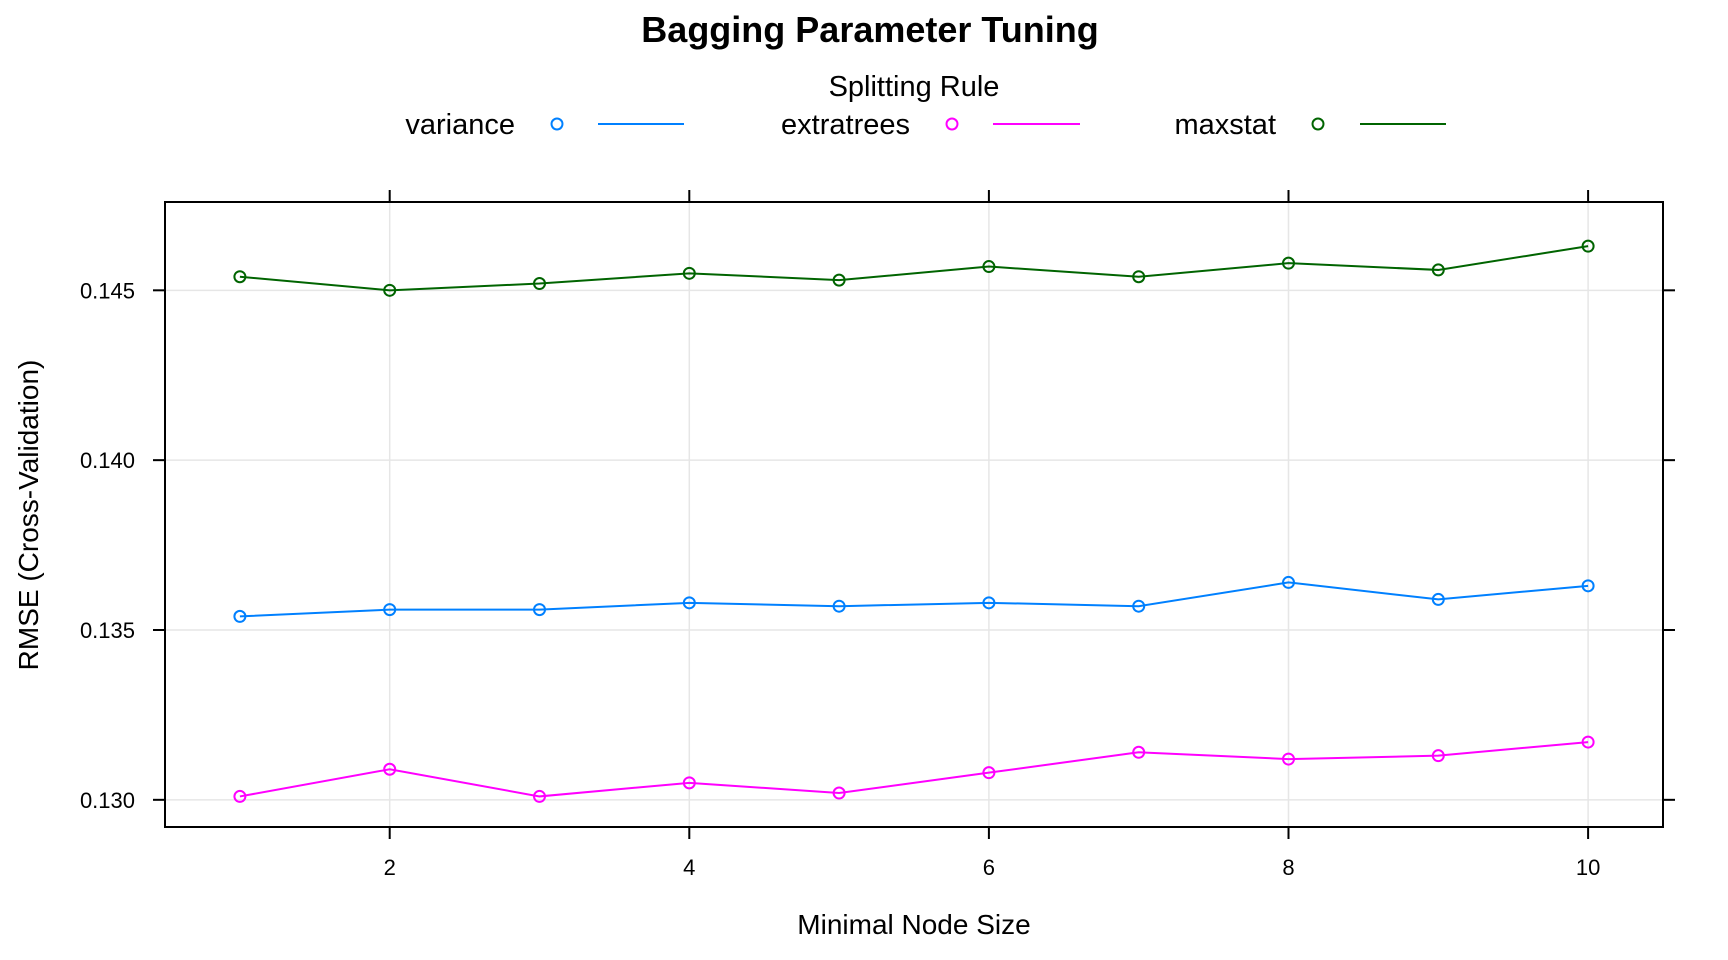 The image size is (1728, 960). I want to click on y-axis-label: RMSE (Cross-Validation), so click(28, 515).